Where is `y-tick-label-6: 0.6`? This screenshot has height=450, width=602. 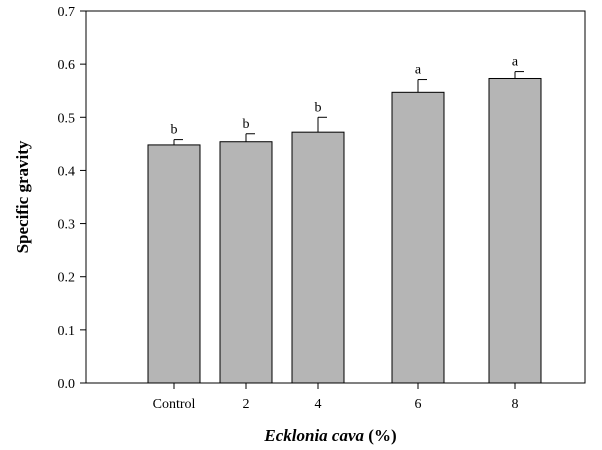
y-tick-label-6: 0.6 is located at coordinates (67, 65).